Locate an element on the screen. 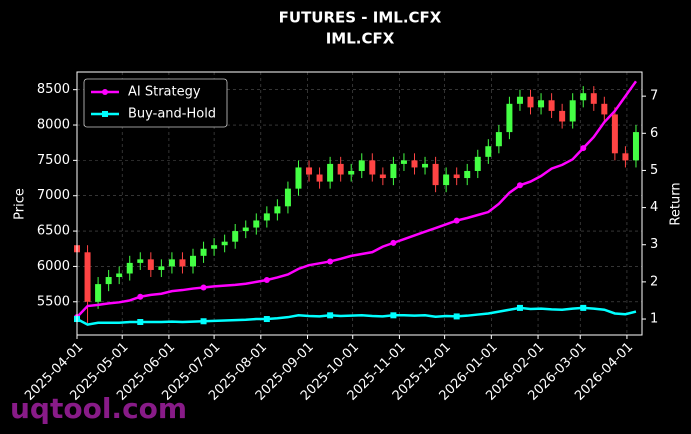  y2-tick-label: 3 is located at coordinates (654, 244).